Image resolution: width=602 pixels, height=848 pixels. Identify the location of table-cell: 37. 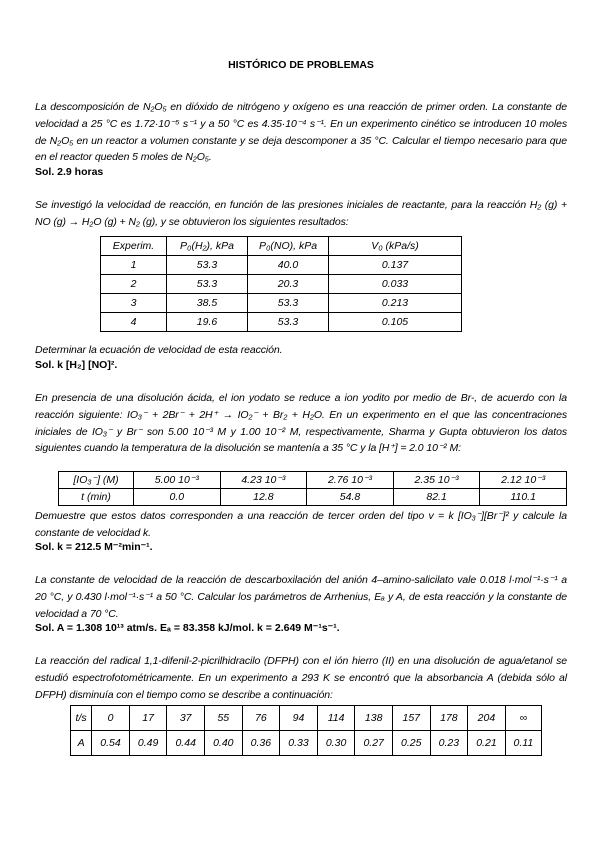
(185, 718).